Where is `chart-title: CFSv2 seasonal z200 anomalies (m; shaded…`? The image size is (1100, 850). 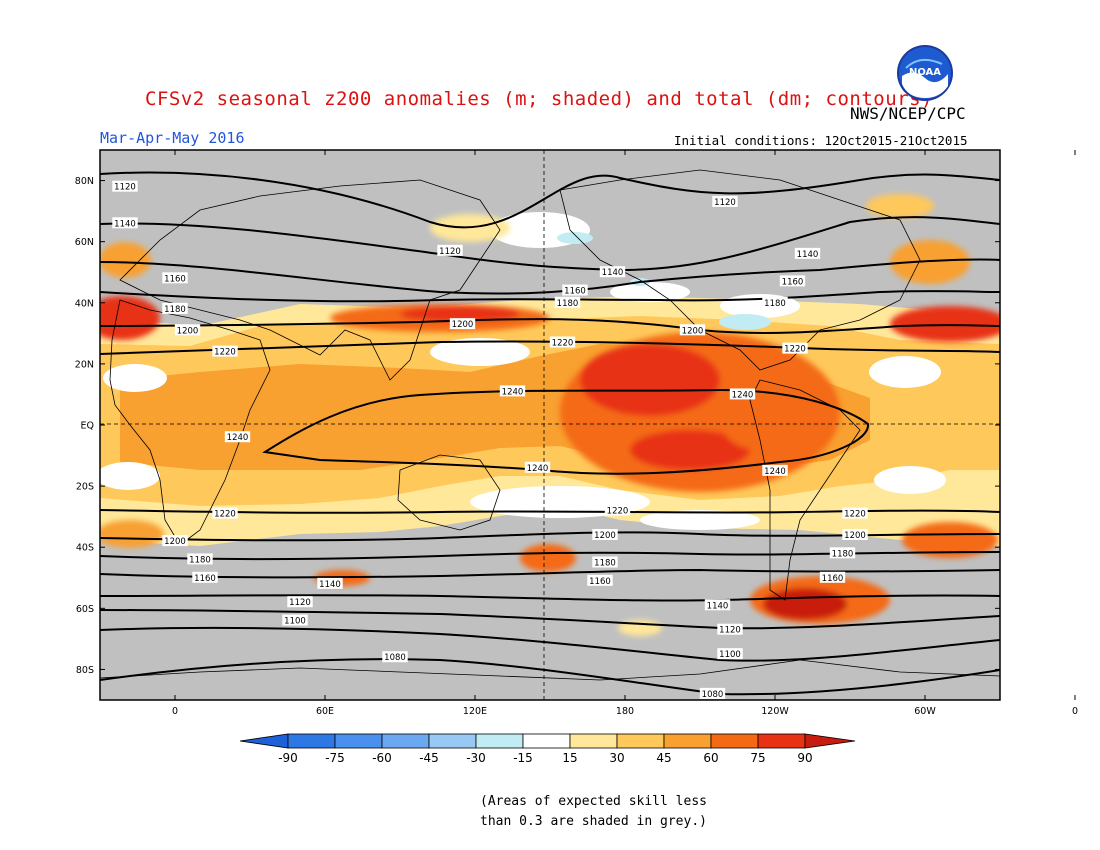
chart-title: CFSv2 seasonal z200 anomalies (m; shaded… is located at coordinates (539, 99).